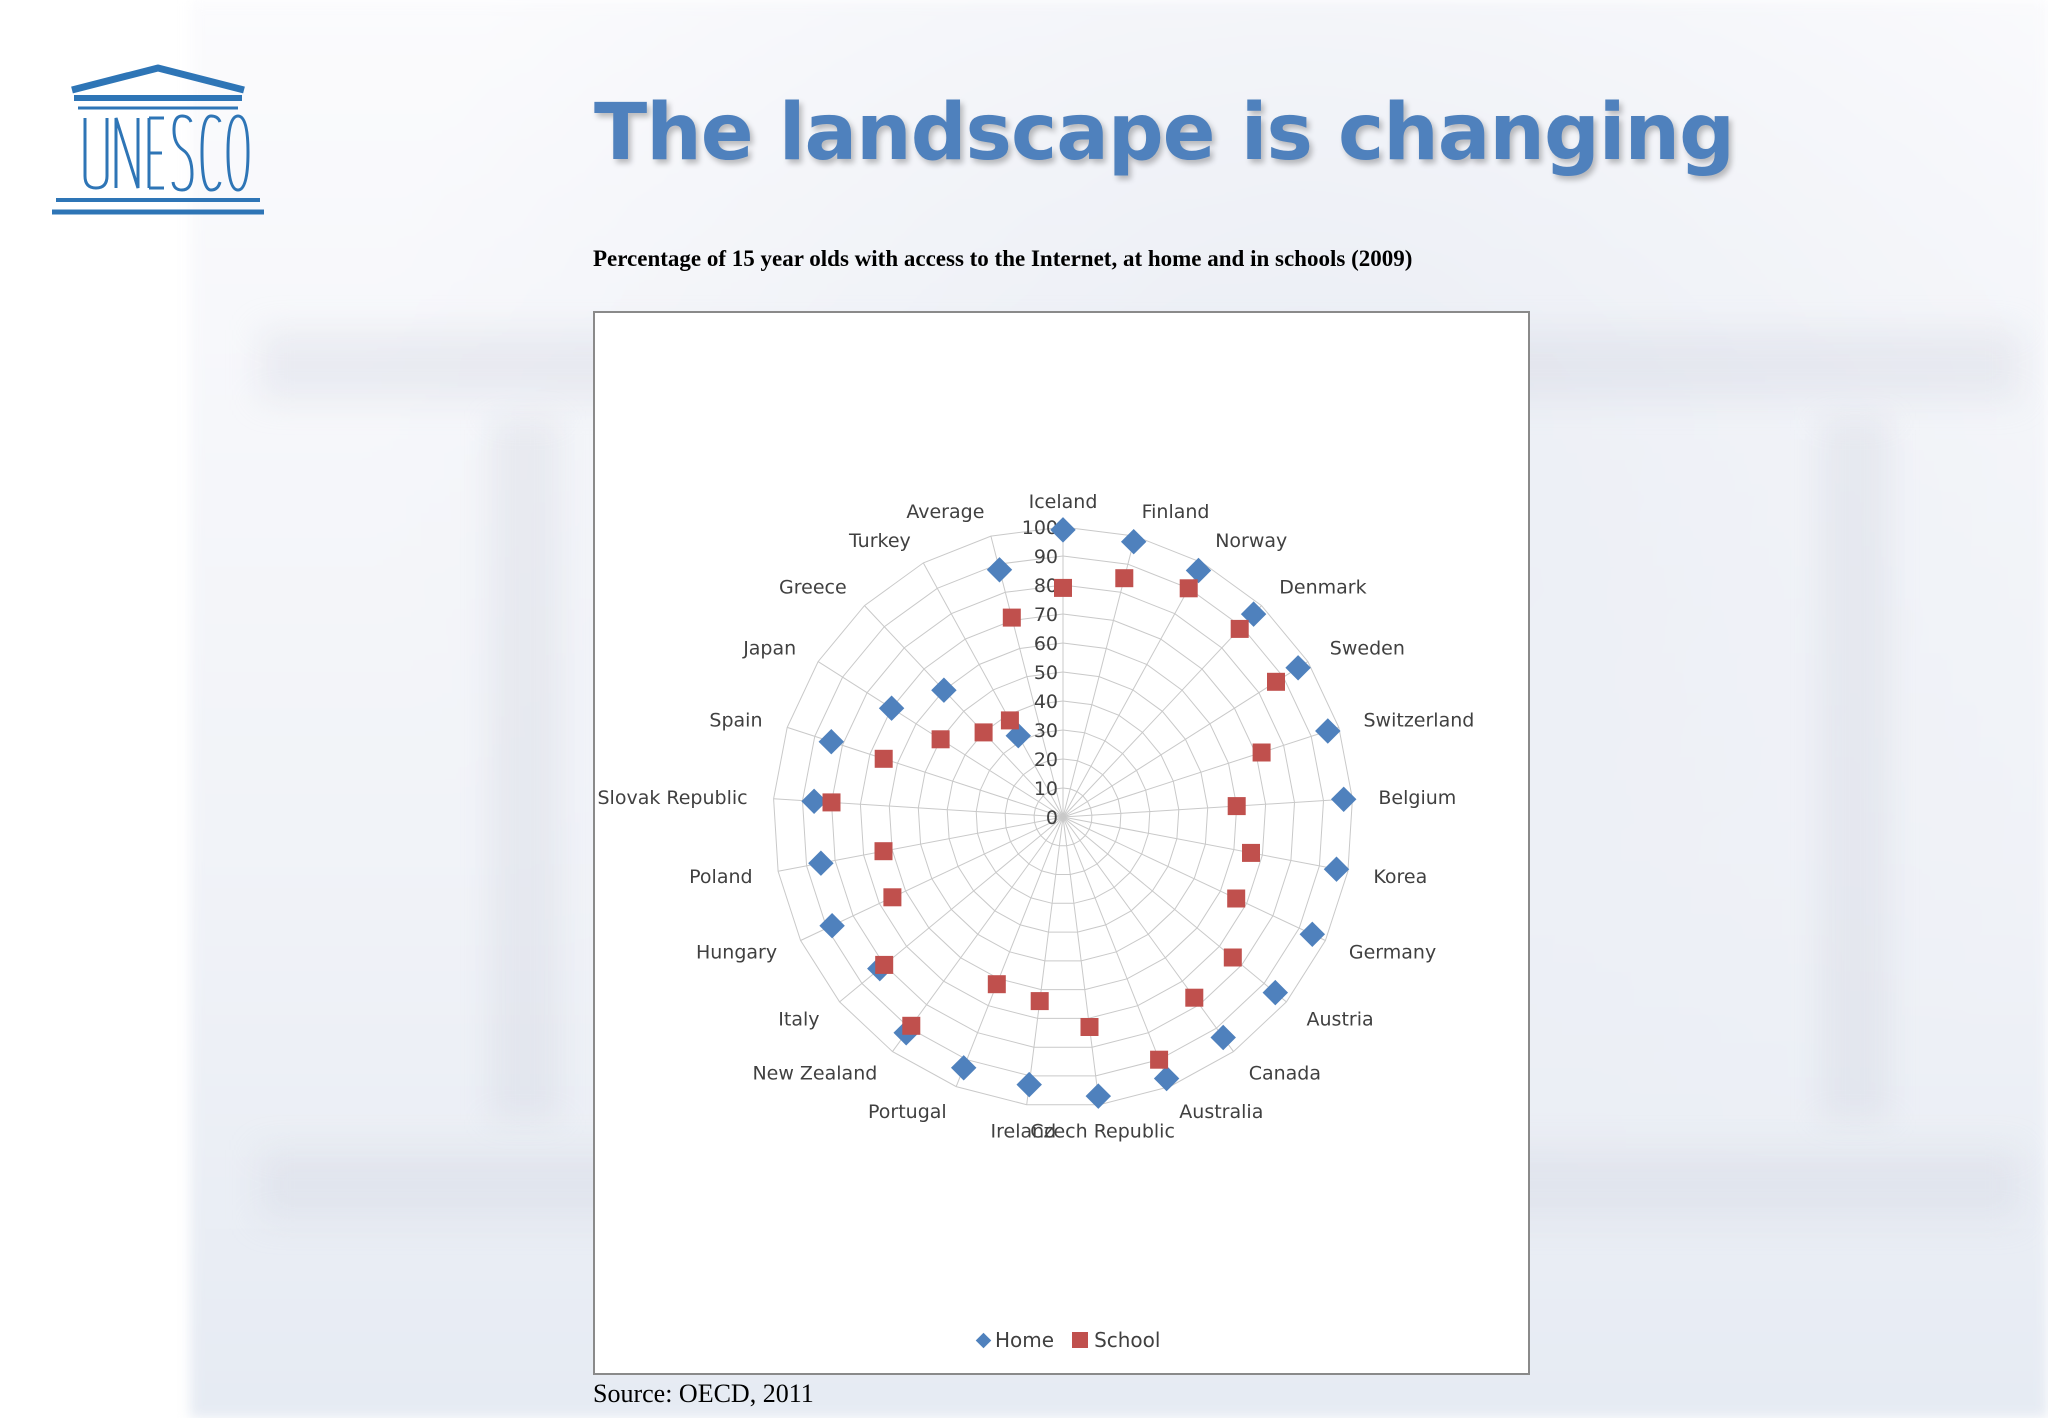 This screenshot has width=2048, height=1418. I want to click on category-label: Austria, so click(1340, 1019).